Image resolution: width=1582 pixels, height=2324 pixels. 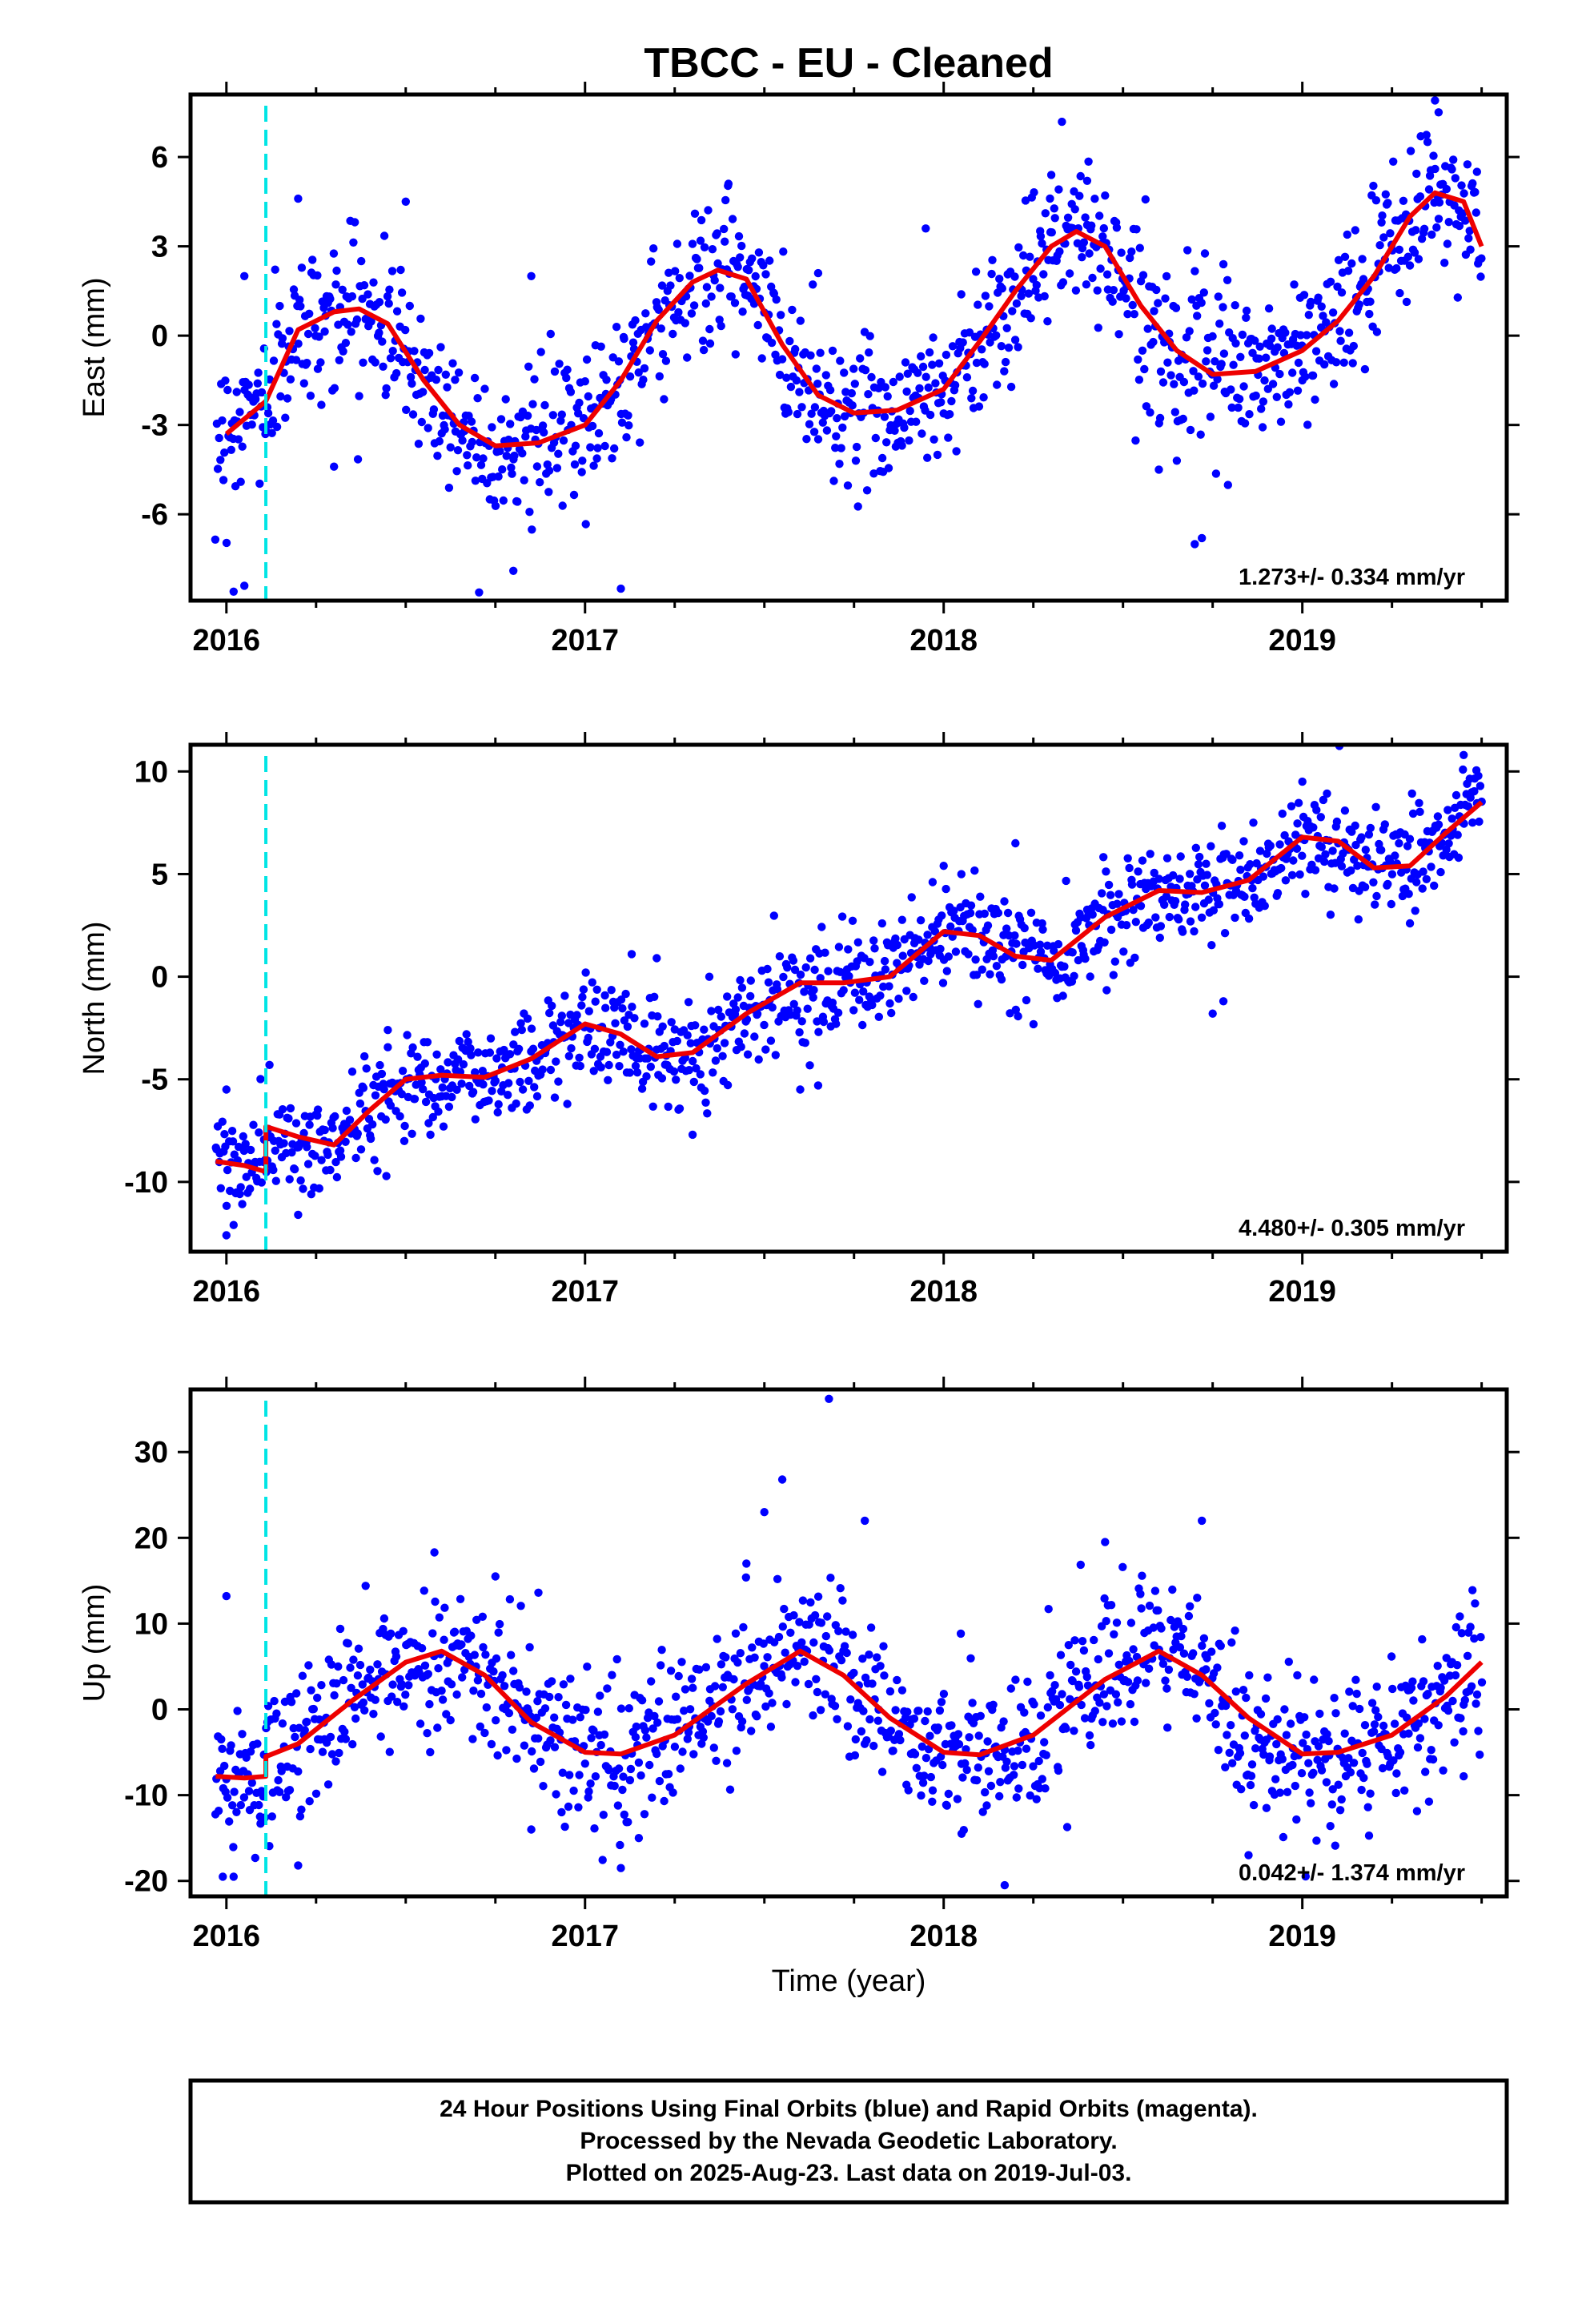 What do you see at coordinates (94, 1644) in the screenshot?
I see `y-axis-label: Up (mm)` at bounding box center [94, 1644].